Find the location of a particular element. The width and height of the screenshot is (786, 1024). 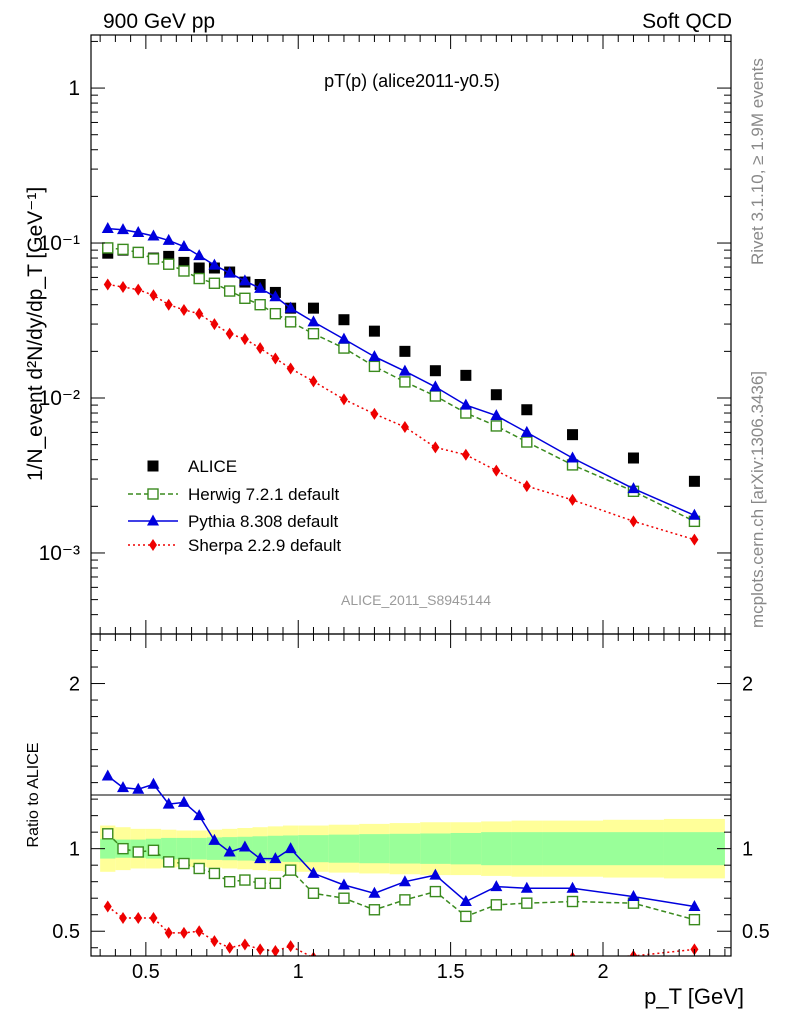

y-tick-label: 10⁻² is located at coordinates (59, 398).